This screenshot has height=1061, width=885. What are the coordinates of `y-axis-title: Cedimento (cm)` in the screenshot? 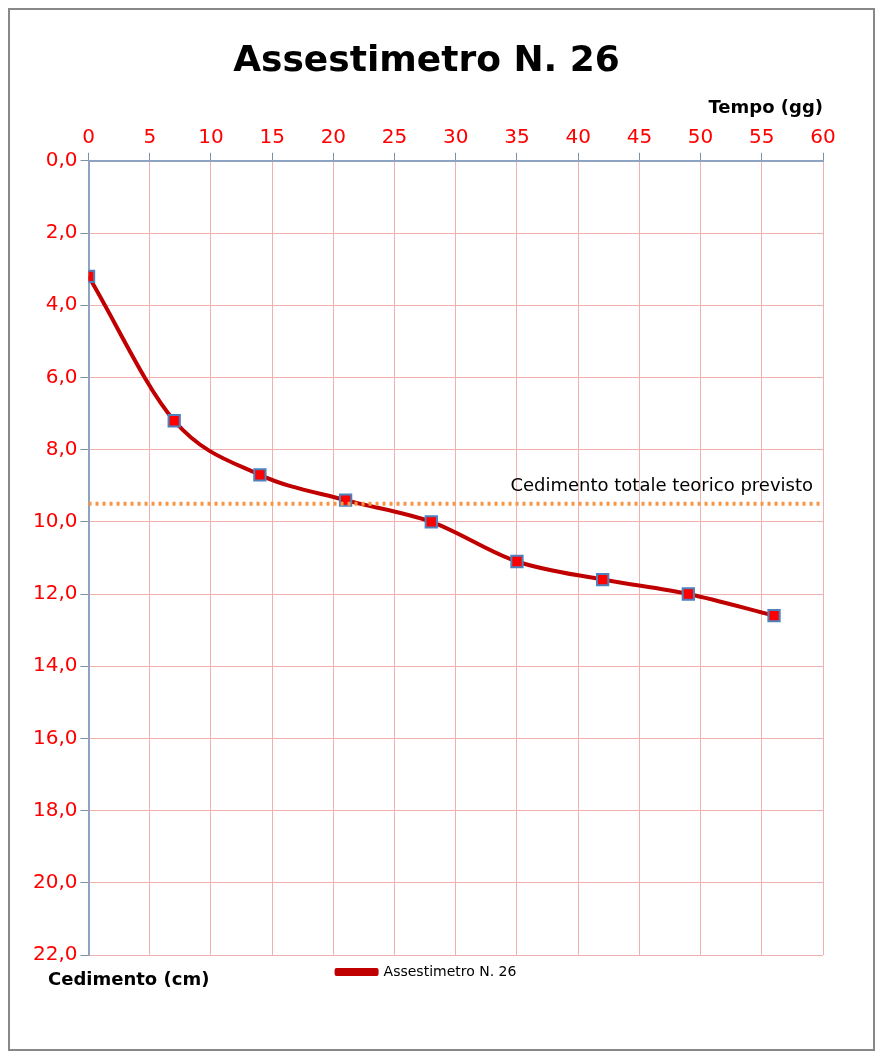 It's located at (129, 978).